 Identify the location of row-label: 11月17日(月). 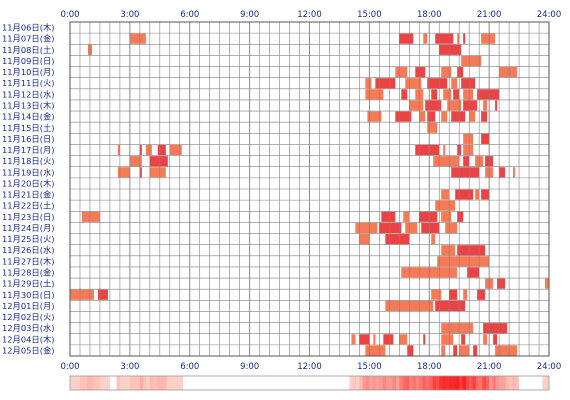
(28, 150).